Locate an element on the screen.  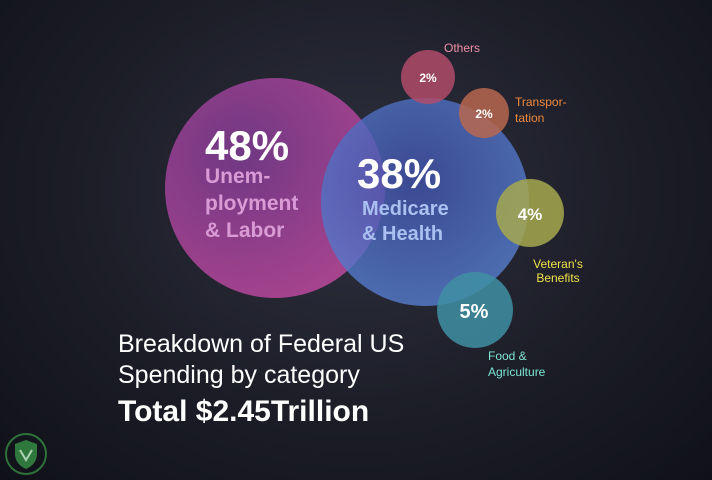
value-label-medicare: 38% is located at coordinates (399, 173).